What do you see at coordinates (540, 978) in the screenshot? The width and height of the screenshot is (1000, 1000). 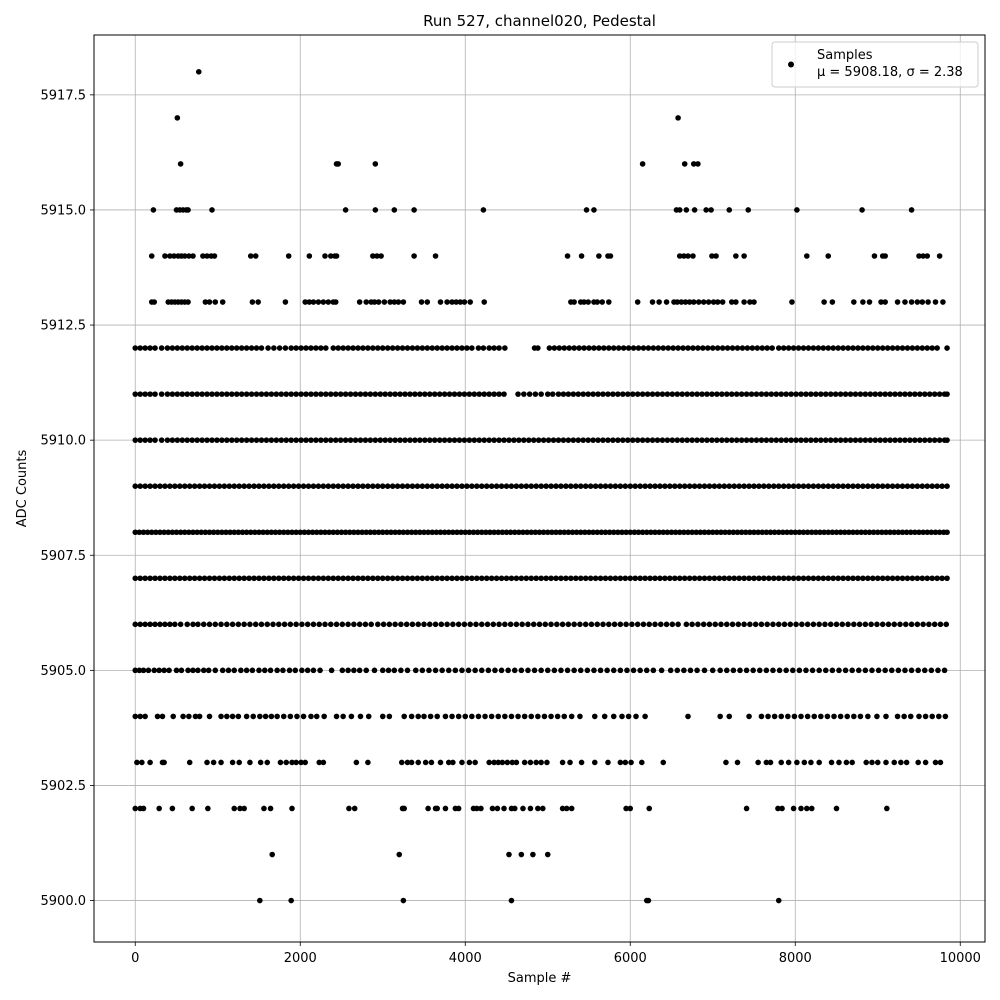 I see `x-axis-label: Sample #` at bounding box center [540, 978].